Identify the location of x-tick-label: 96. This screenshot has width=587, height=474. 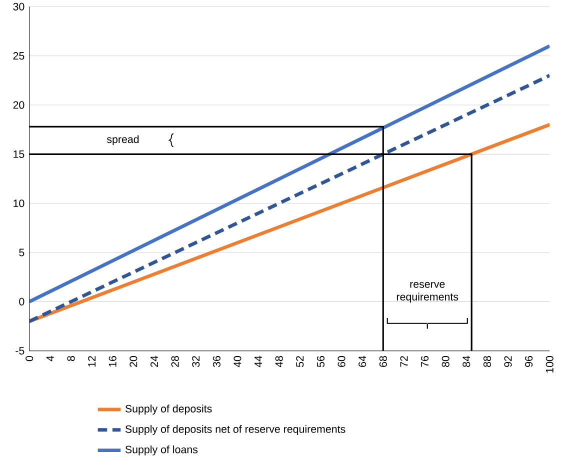
(529, 362).